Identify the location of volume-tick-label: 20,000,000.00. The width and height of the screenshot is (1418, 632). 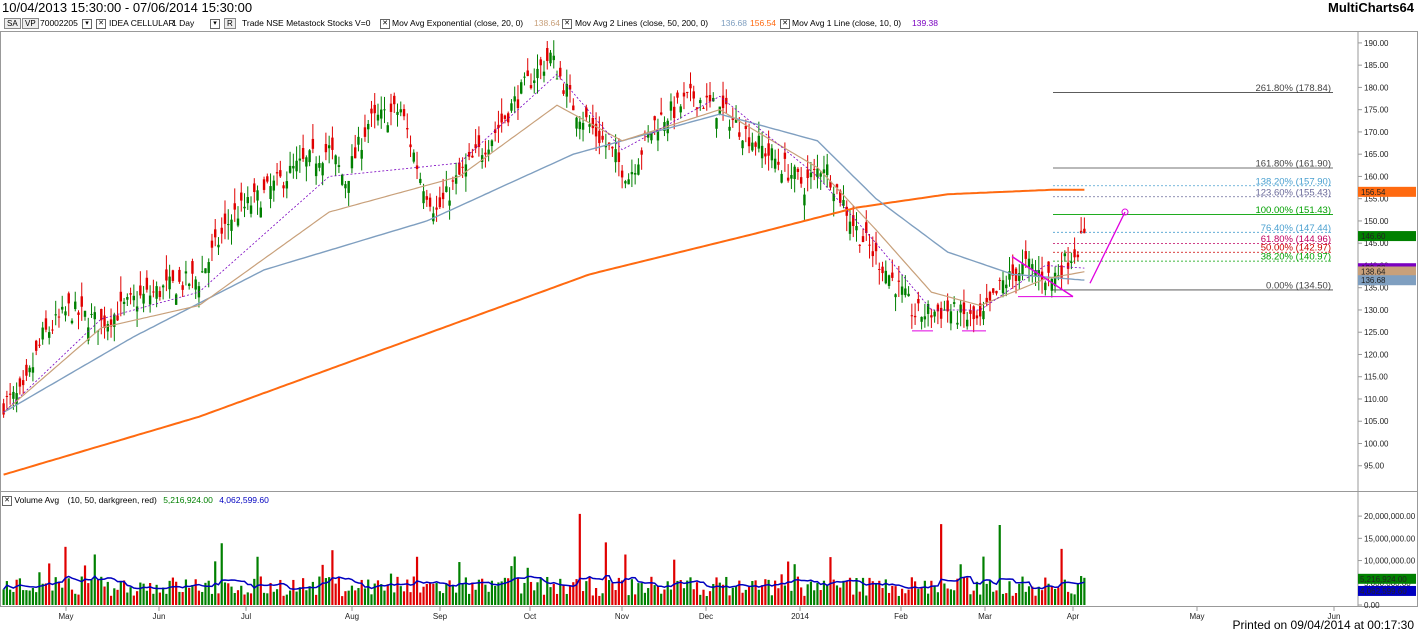
(1390, 516).